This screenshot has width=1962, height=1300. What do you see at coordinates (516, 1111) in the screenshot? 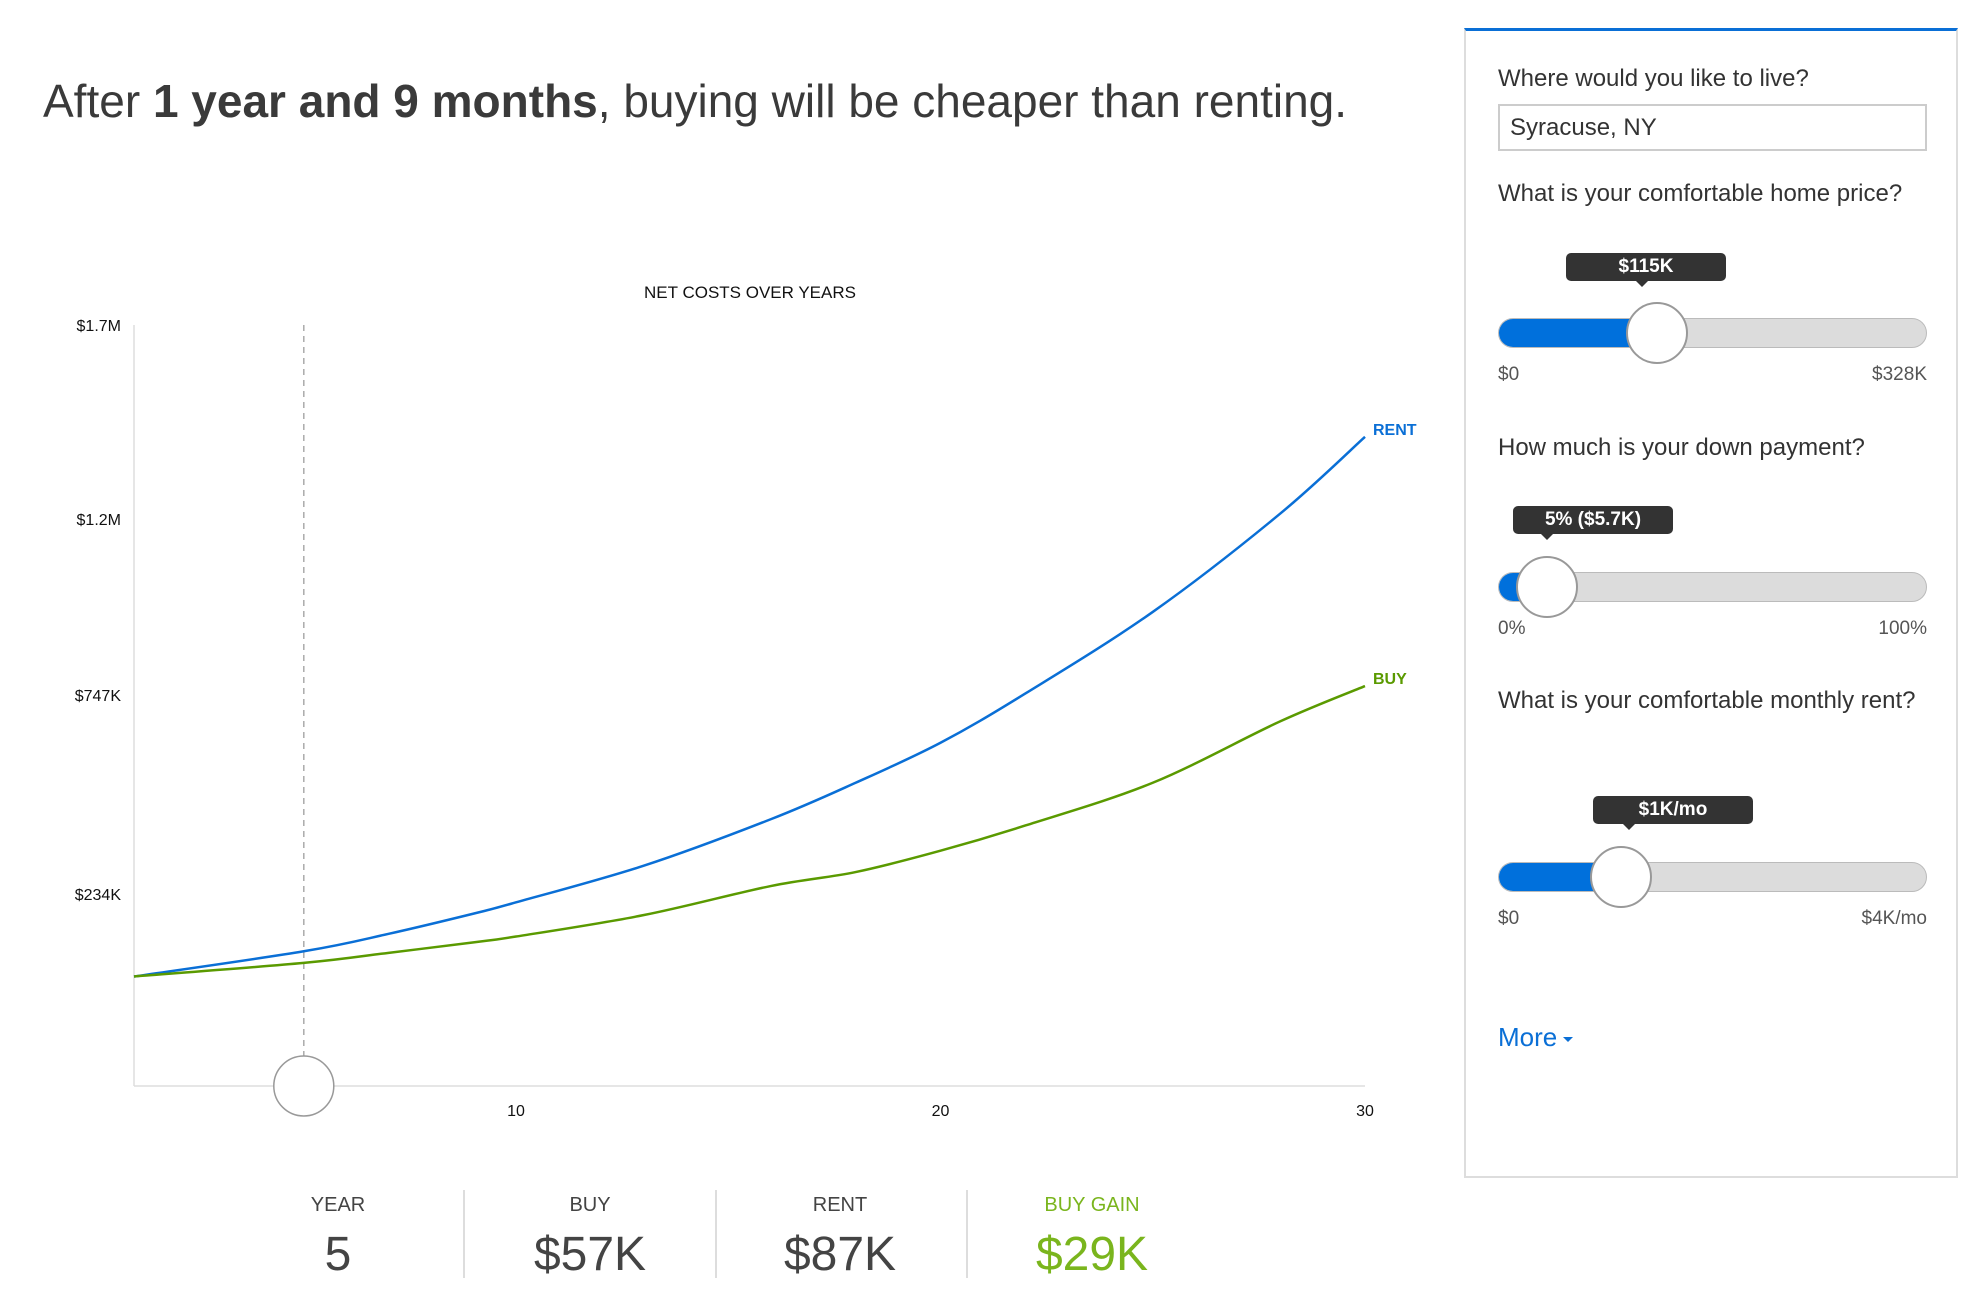
I see `x-tick-label: 10` at bounding box center [516, 1111].